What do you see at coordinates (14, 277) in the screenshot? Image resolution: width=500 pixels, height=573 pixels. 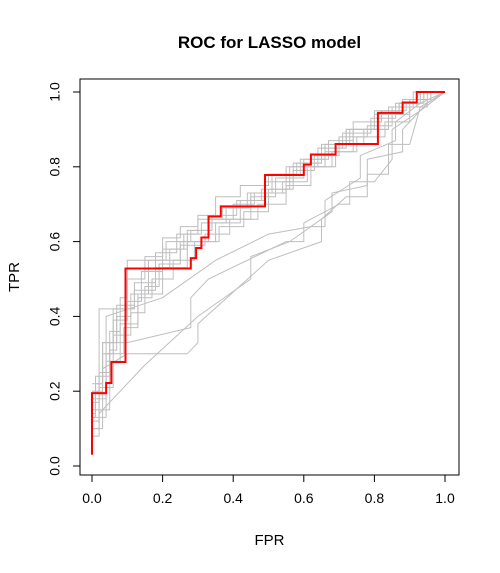 I see `y-axis-label: TPR` at bounding box center [14, 277].